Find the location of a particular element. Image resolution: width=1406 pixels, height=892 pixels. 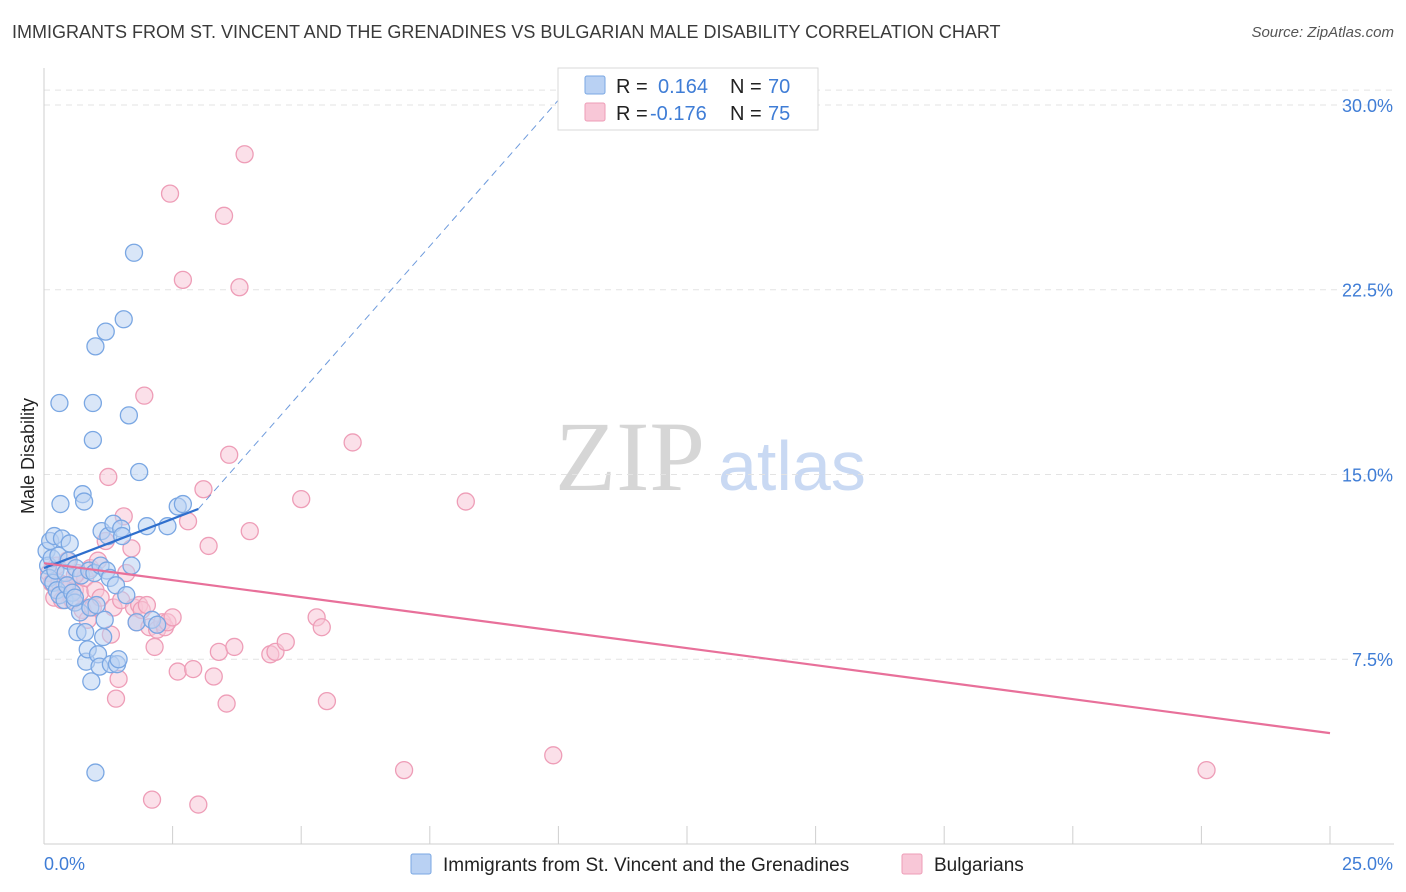

y-tick-label: 30.0% is located at coordinates (1367, 106).